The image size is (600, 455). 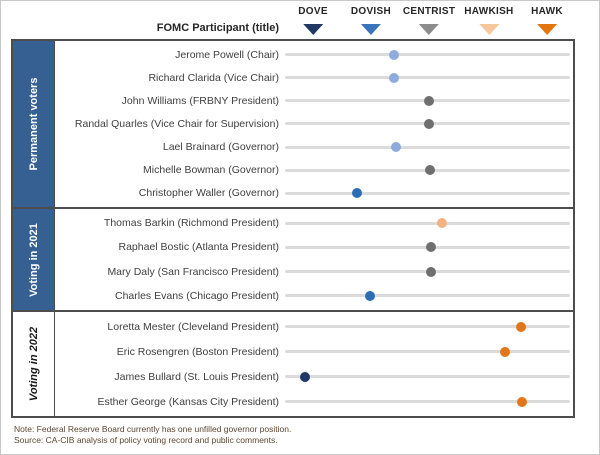 I want to click on participant-row: Eric Rosengren (Boston President), so click(x=314, y=351).